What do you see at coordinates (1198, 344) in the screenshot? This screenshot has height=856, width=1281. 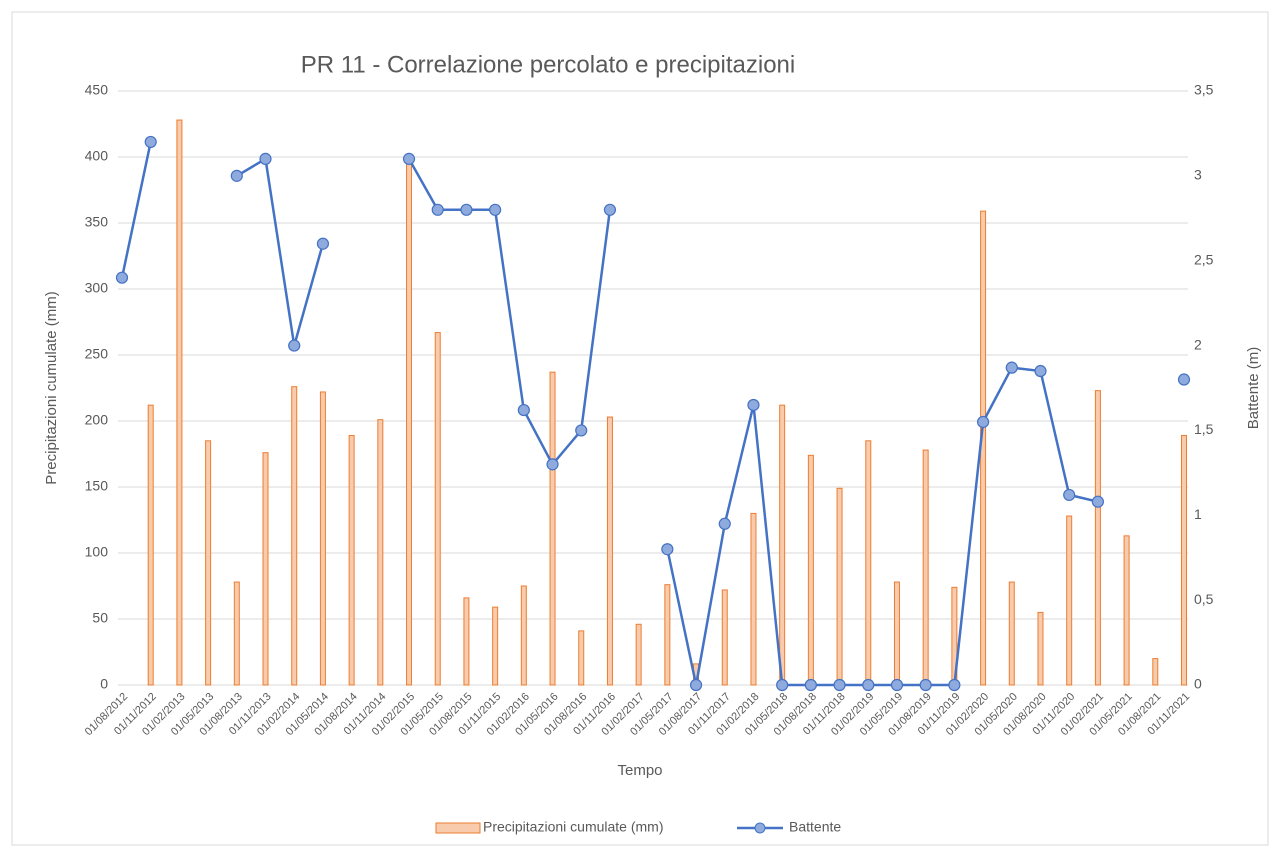 I see `y2-tick-label: 2` at bounding box center [1198, 344].